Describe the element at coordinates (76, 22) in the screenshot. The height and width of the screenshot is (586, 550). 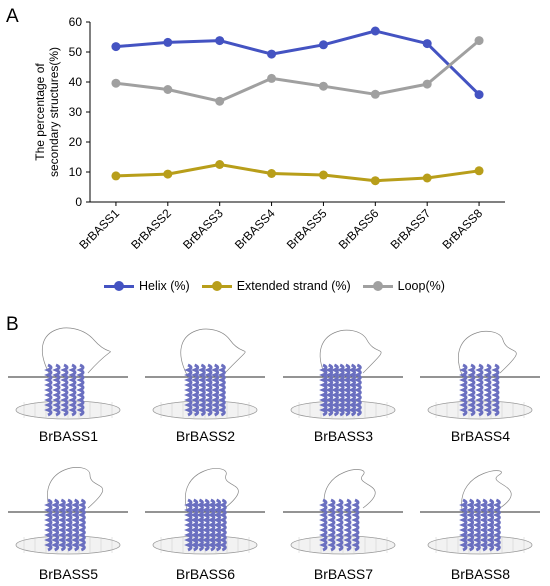
I see `y-tick-label: 60` at that location.